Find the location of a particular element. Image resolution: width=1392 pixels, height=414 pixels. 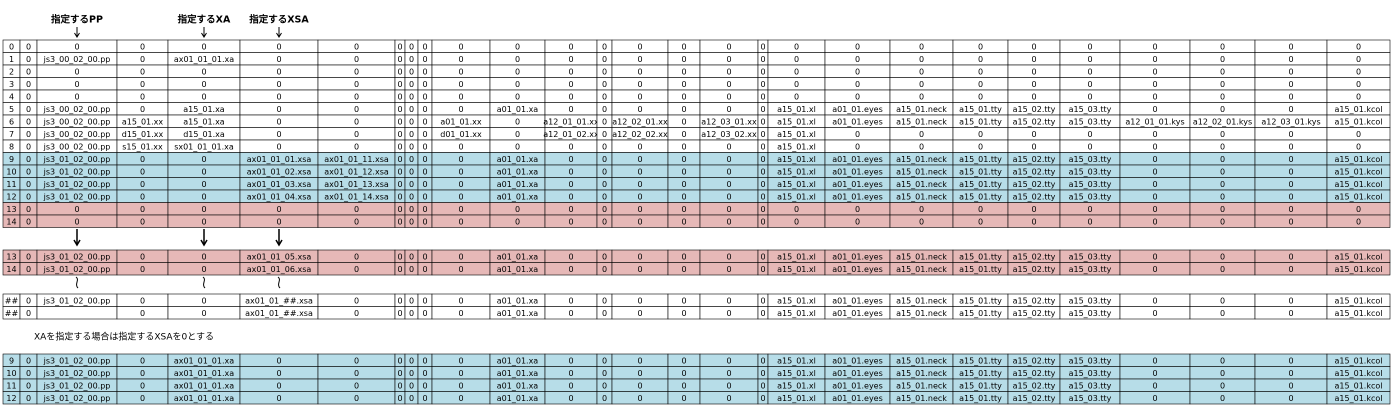

cell-text: a12_03_02.xx is located at coordinates (729, 134).